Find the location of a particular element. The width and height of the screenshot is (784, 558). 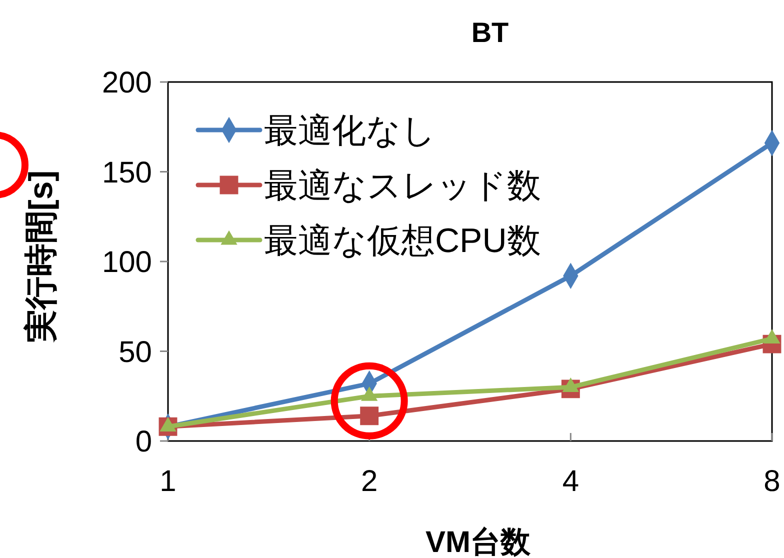

y-tick-label: 50 is located at coordinates (135, 352).